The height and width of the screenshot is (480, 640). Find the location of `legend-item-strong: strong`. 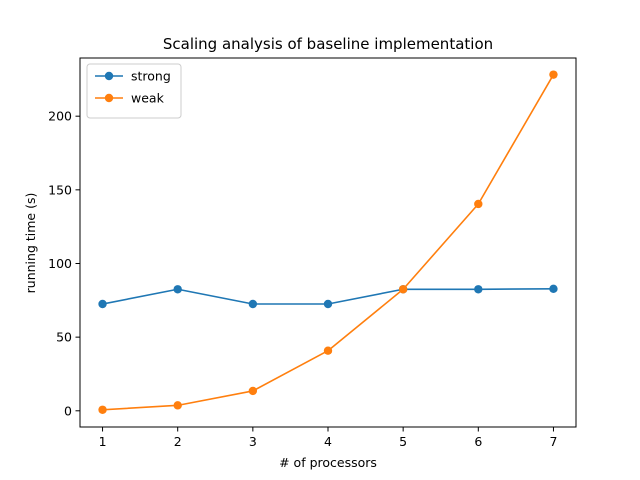

legend-item-strong: strong is located at coordinates (133, 76).